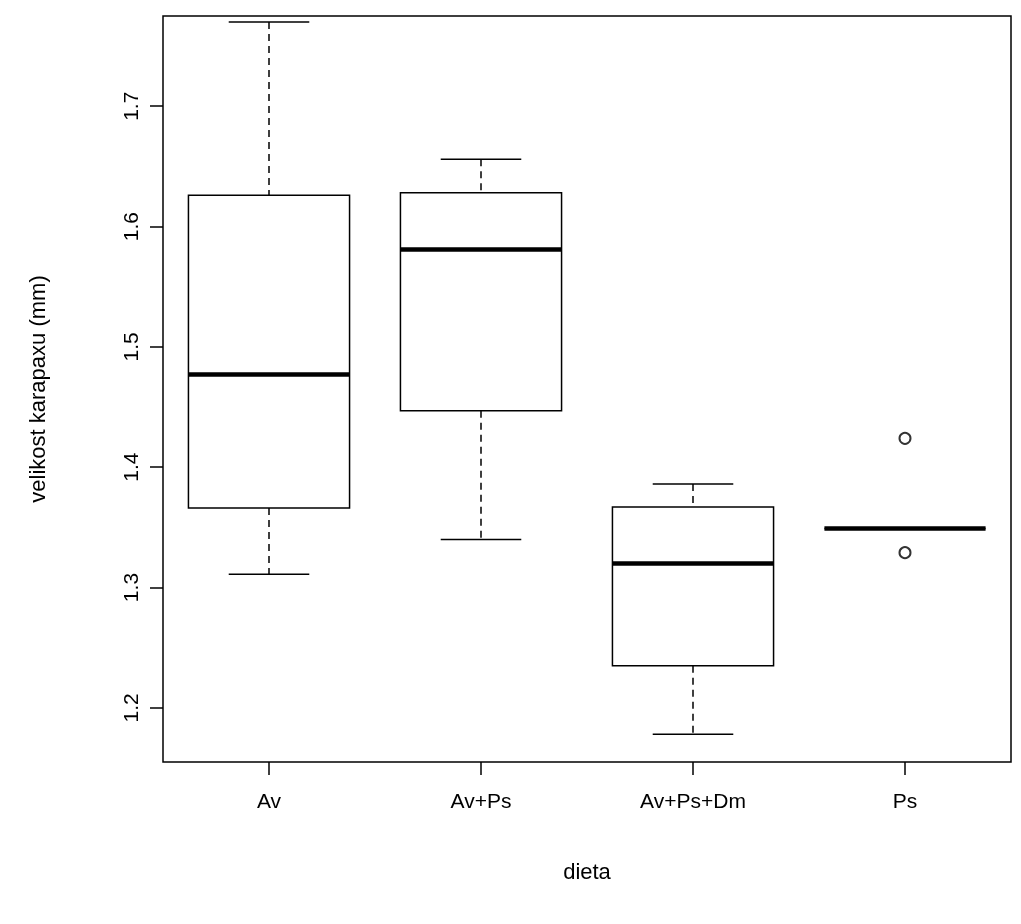 This screenshot has width=1021, height=924. I want to click on x-tick-label: Av+Ps, so click(481, 800).